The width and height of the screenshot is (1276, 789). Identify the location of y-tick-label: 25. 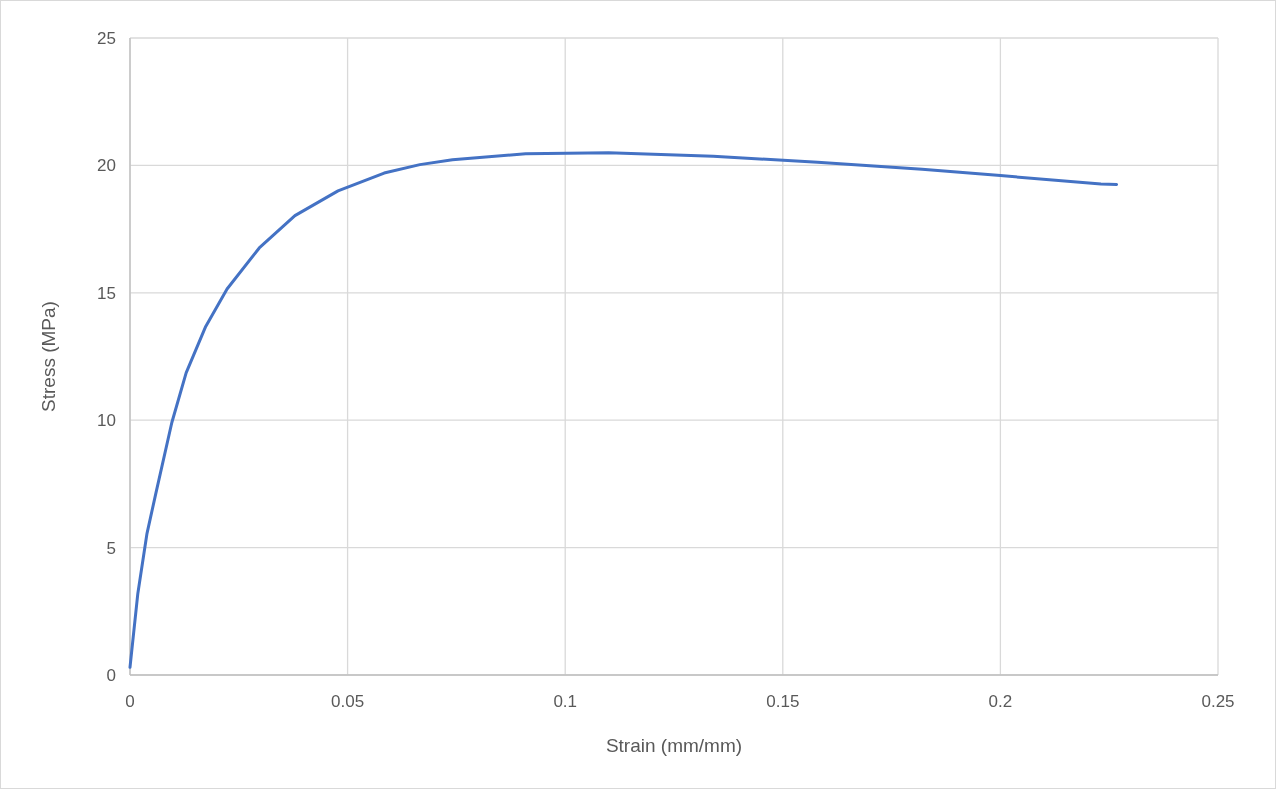
(106, 38).